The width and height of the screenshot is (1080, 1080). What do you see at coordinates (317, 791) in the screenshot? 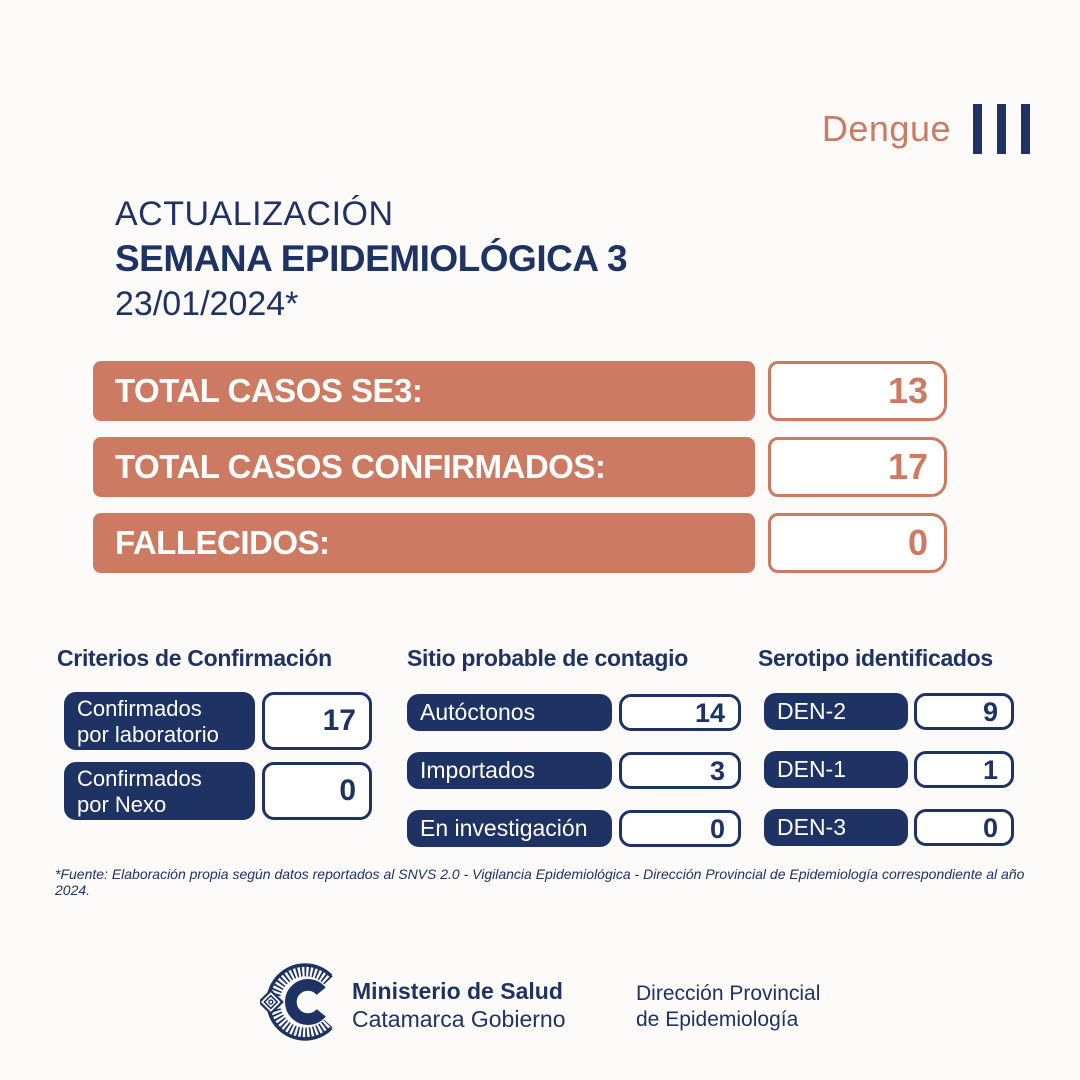
I see `criterios-nexo-value: 0` at bounding box center [317, 791].